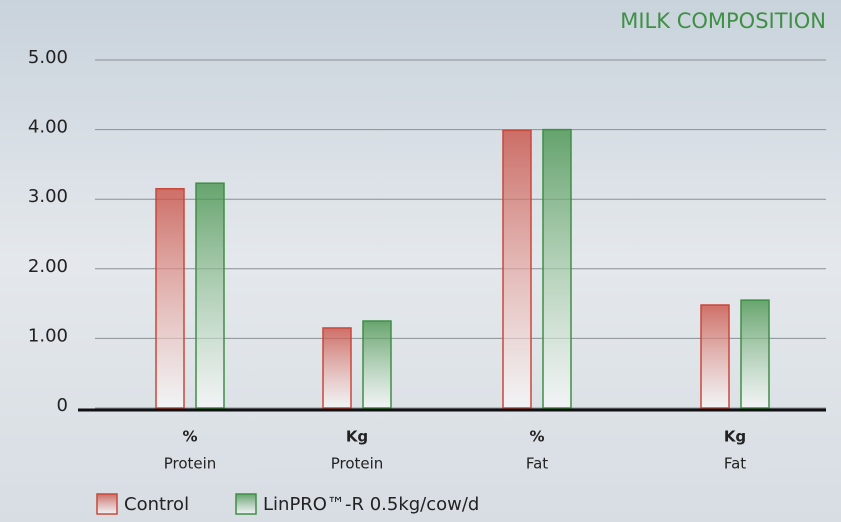 This screenshot has height=522, width=841. I want to click on chart-title: MILK COMPOSITION, so click(723, 21).